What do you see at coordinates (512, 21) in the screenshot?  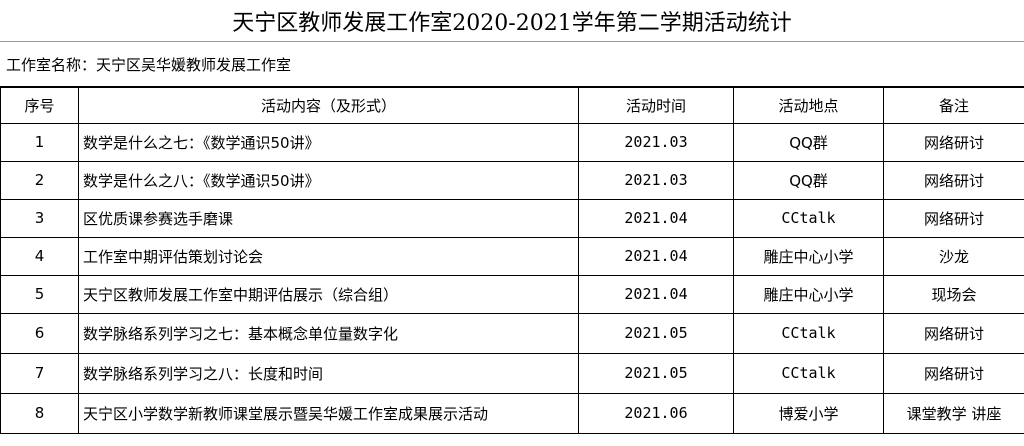 I see `page-title: 天宁区教师发展工作室2020-2021学年第二学期活动统计` at bounding box center [512, 21].